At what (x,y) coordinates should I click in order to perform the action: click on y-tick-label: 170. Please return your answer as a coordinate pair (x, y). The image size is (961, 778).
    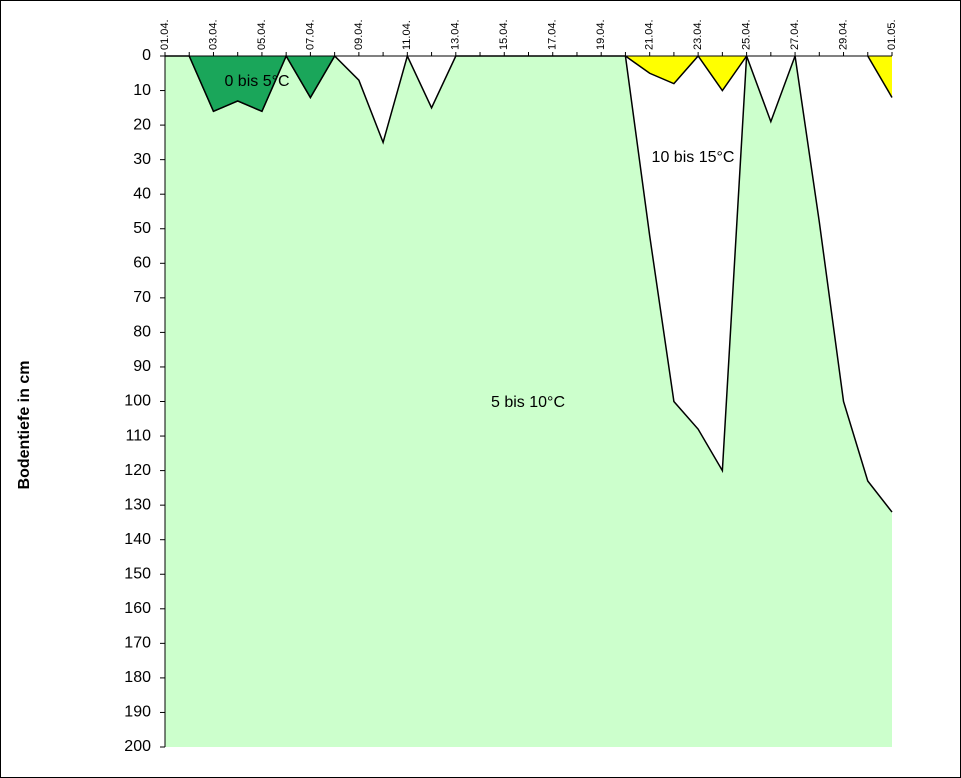
    Looking at the image, I should click on (137, 643).